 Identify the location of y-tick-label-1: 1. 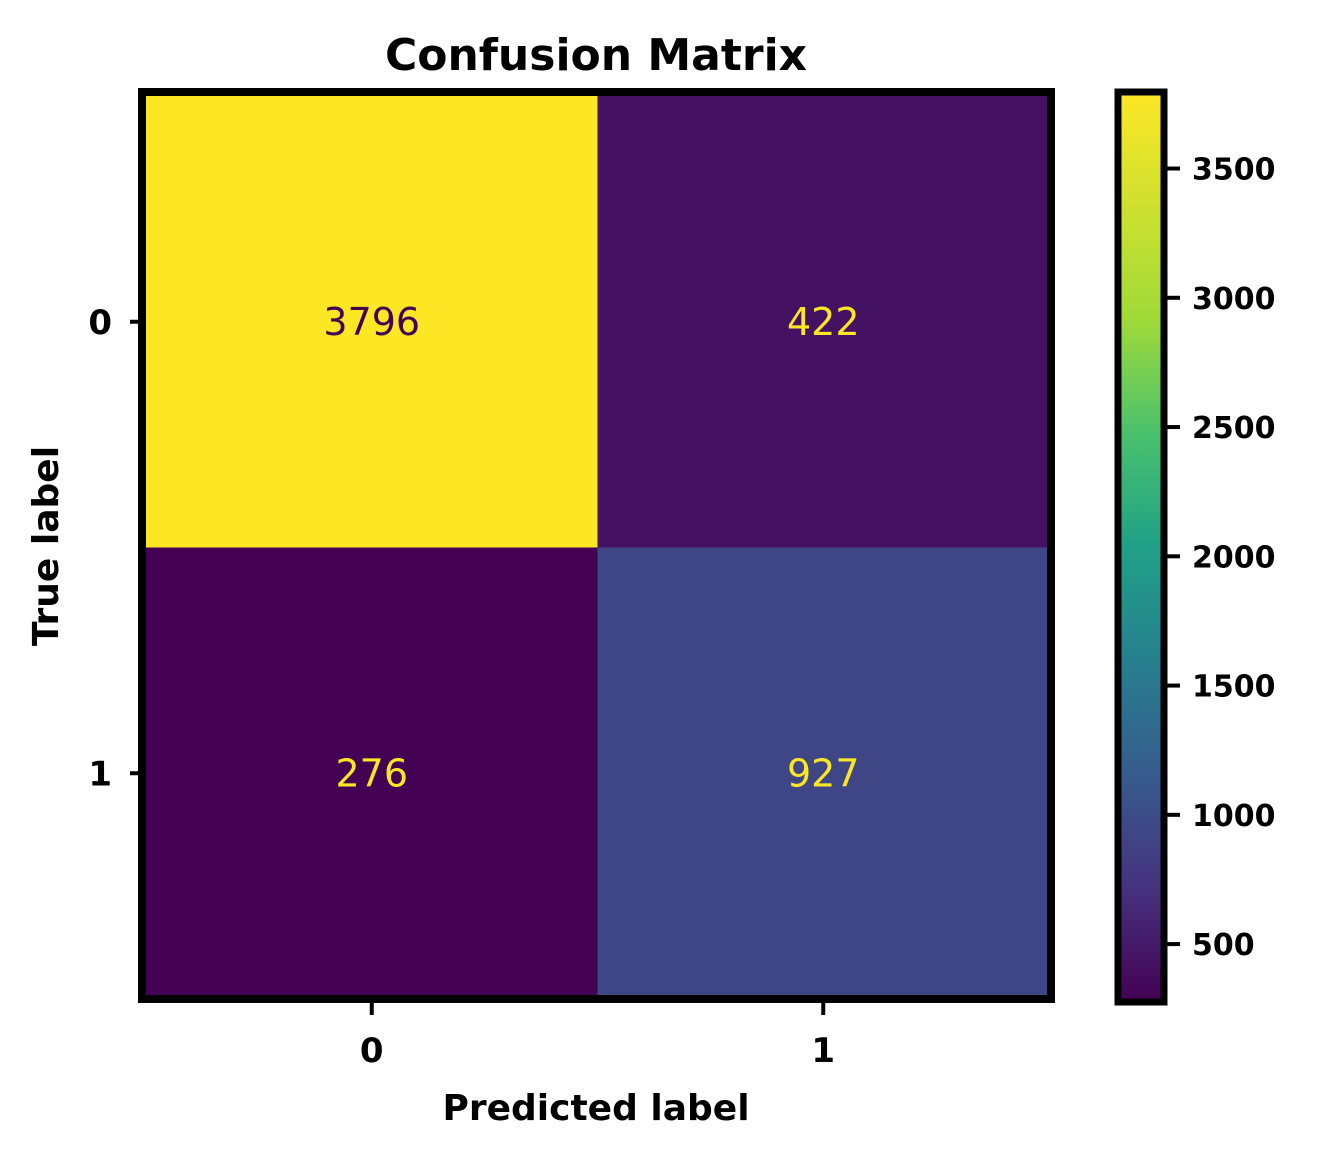
(100, 774).